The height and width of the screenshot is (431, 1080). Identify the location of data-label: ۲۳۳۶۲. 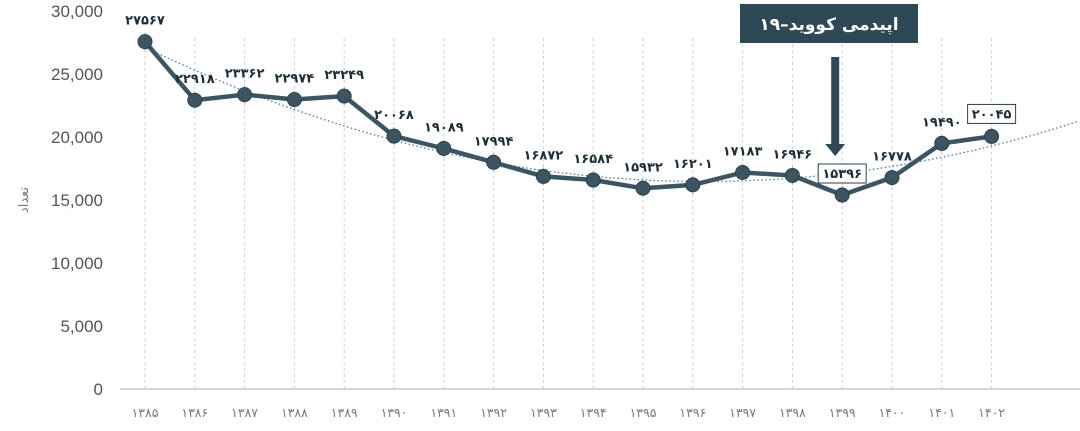
(245, 74).